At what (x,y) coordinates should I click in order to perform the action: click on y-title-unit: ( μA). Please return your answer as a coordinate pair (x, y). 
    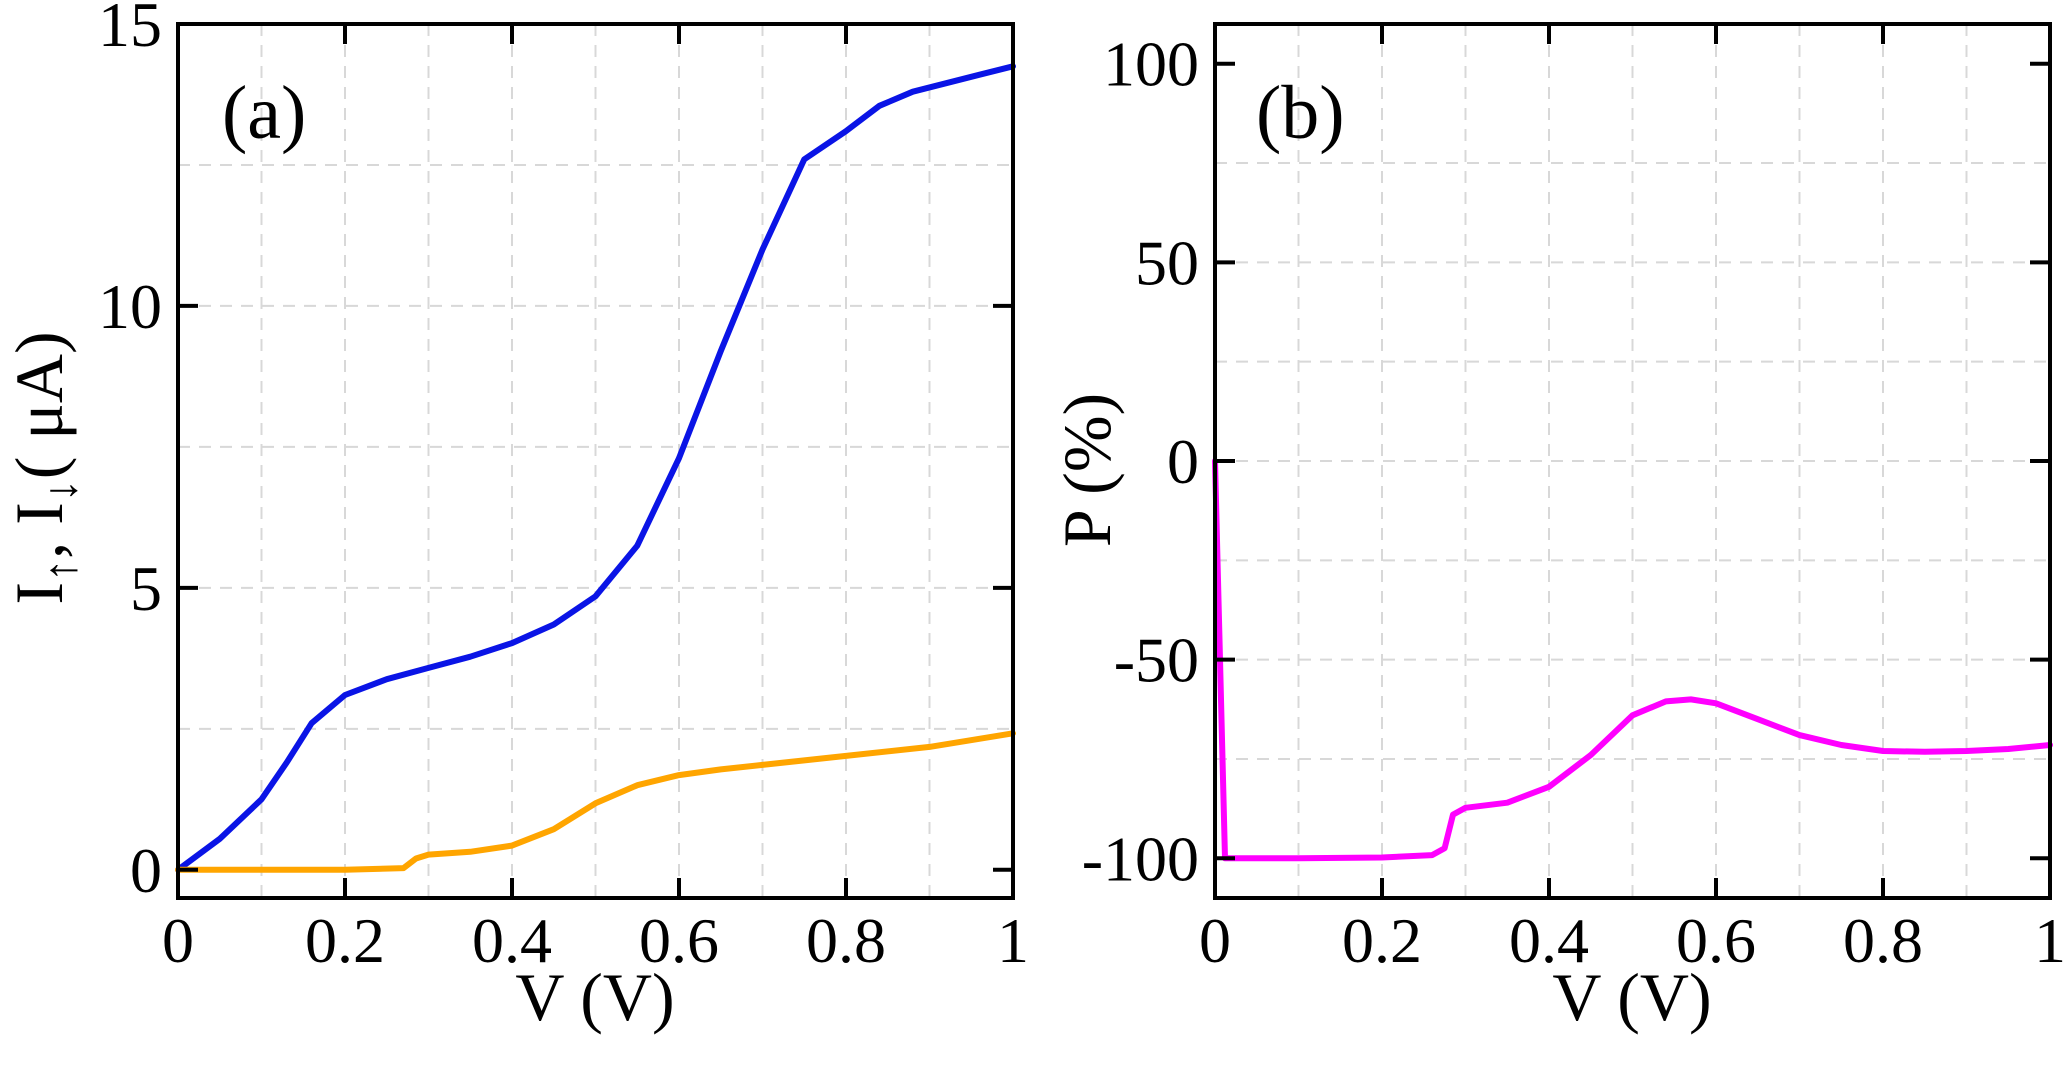
    Looking at the image, I should click on (39, 405).